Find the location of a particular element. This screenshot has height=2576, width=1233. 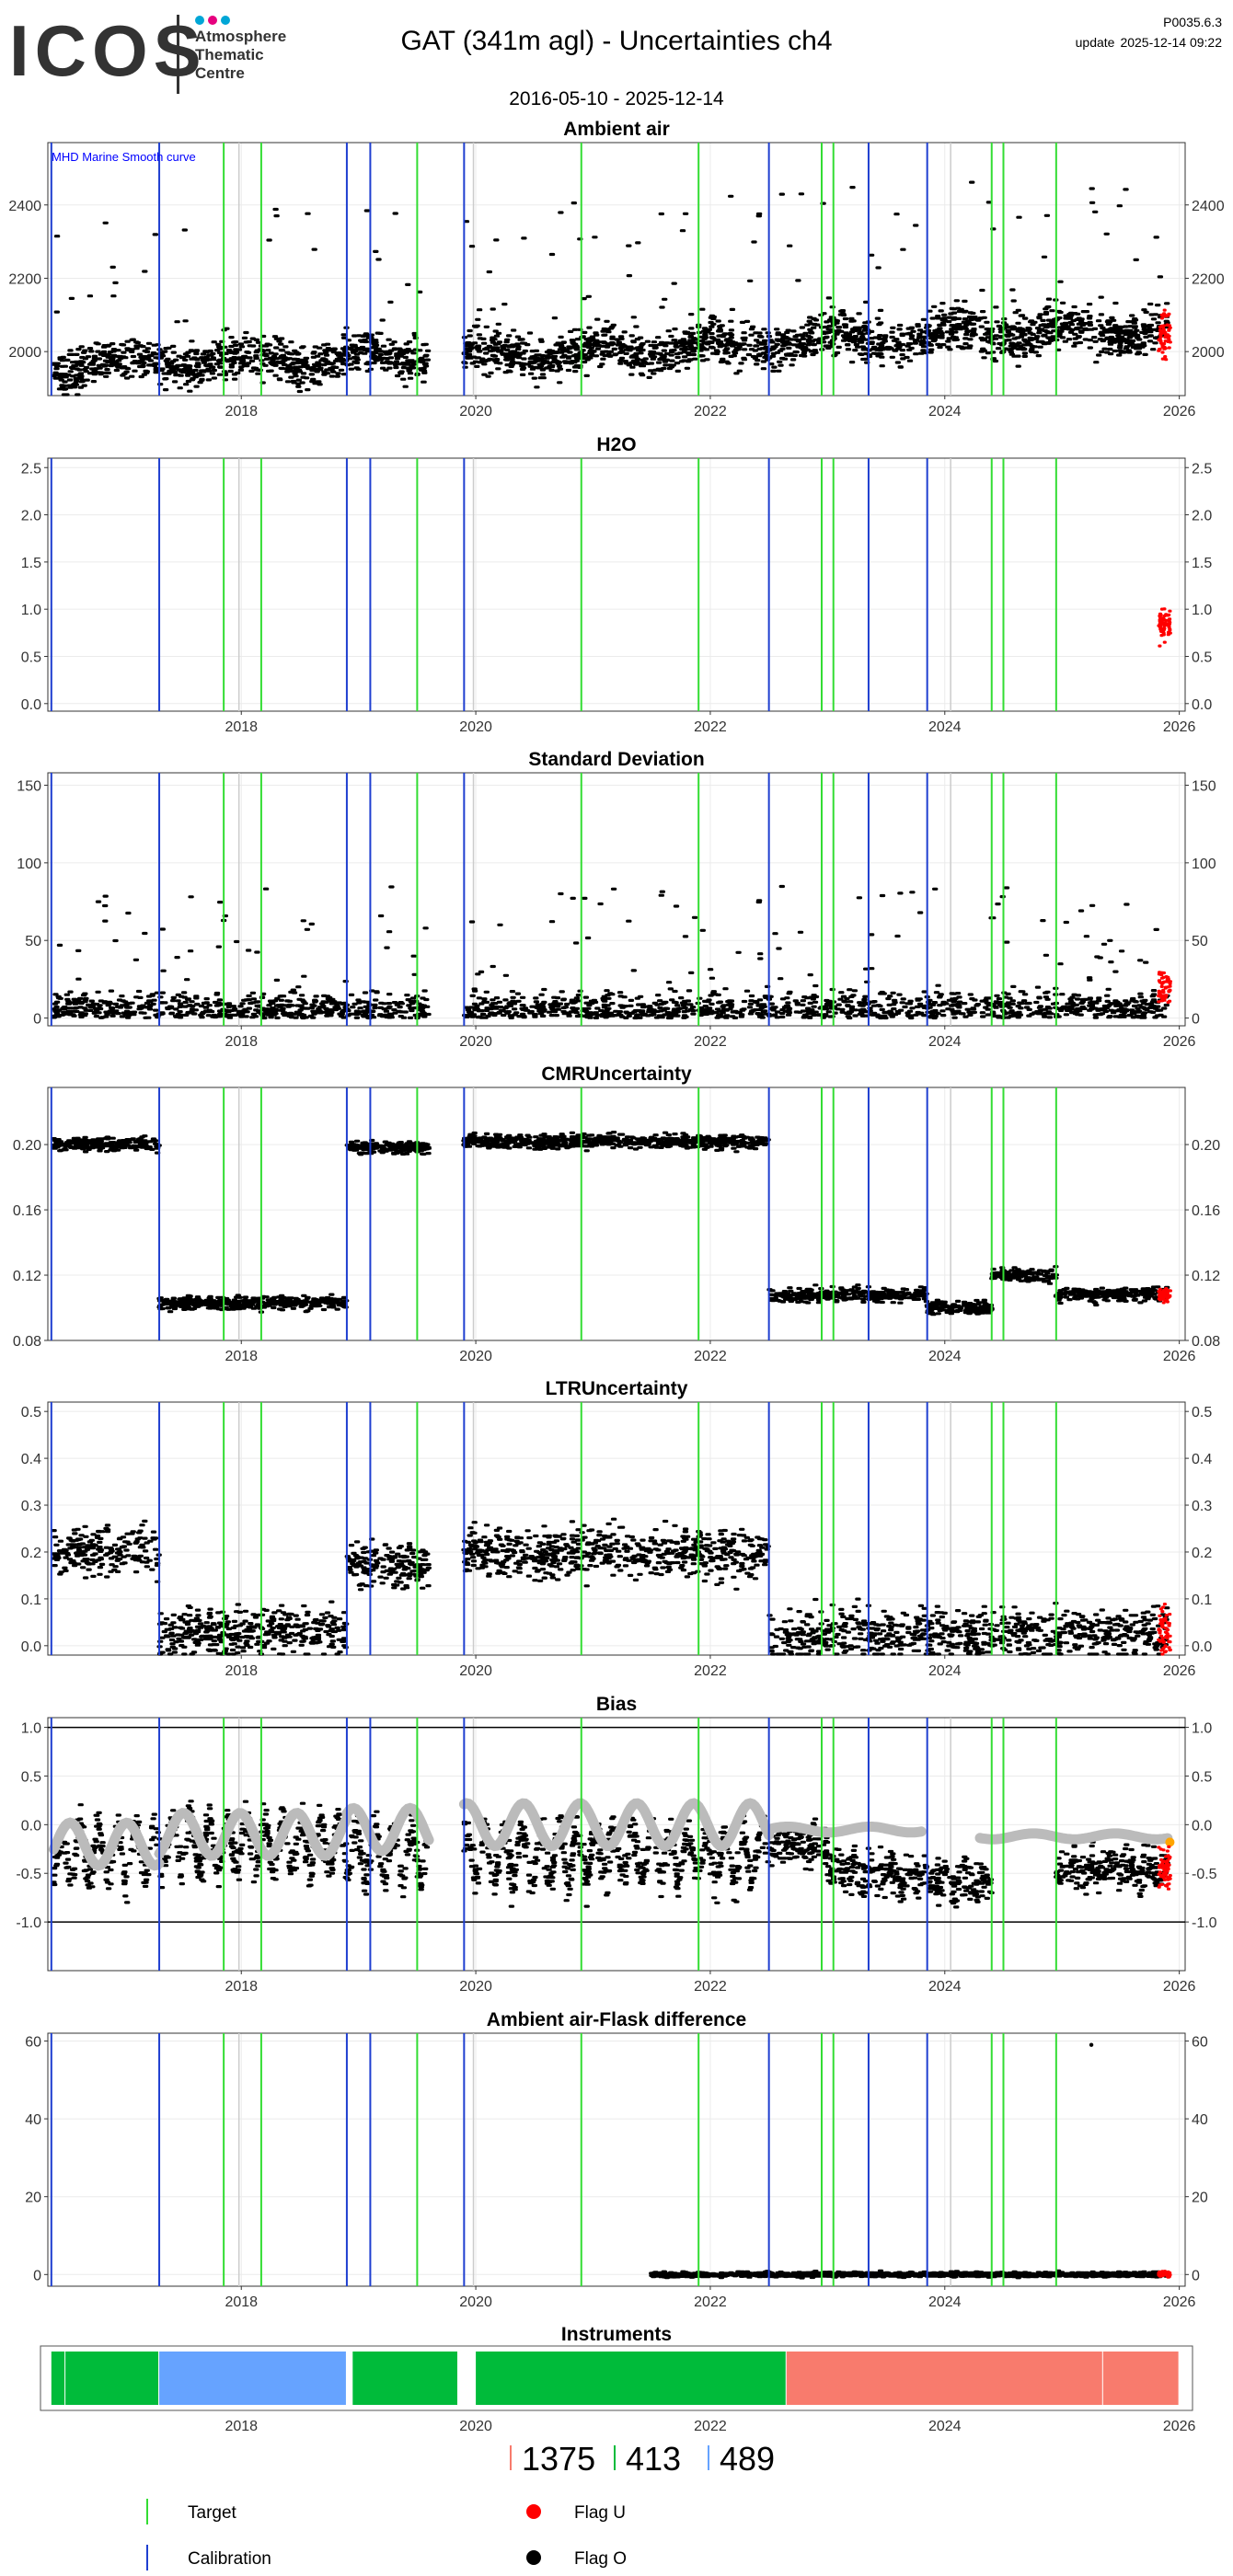

instruments-title: Instruments is located at coordinates (616, 2334).